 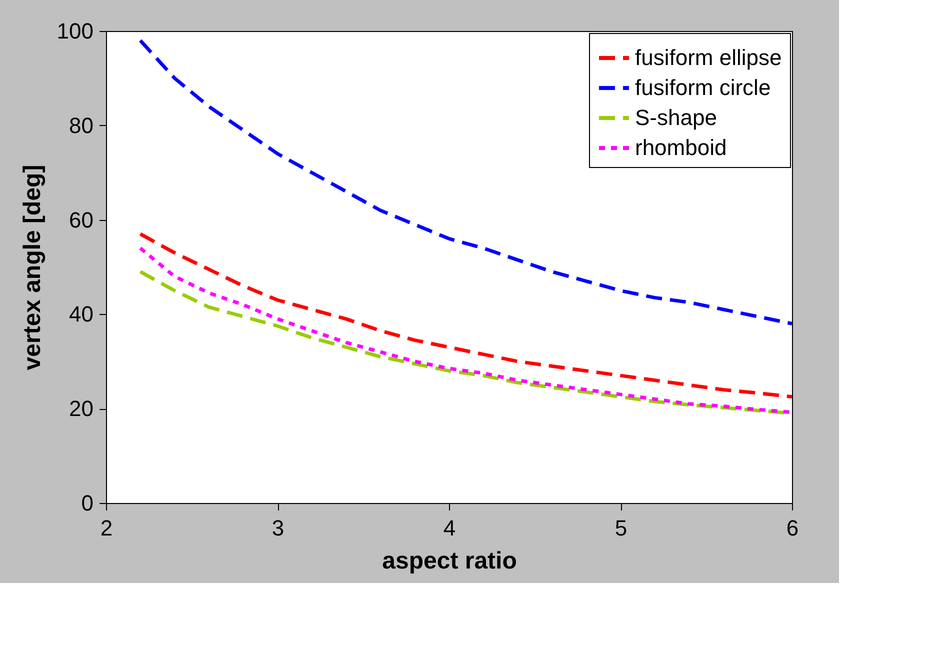 What do you see at coordinates (278, 528) in the screenshot?
I see `x-tick-label: 3` at bounding box center [278, 528].